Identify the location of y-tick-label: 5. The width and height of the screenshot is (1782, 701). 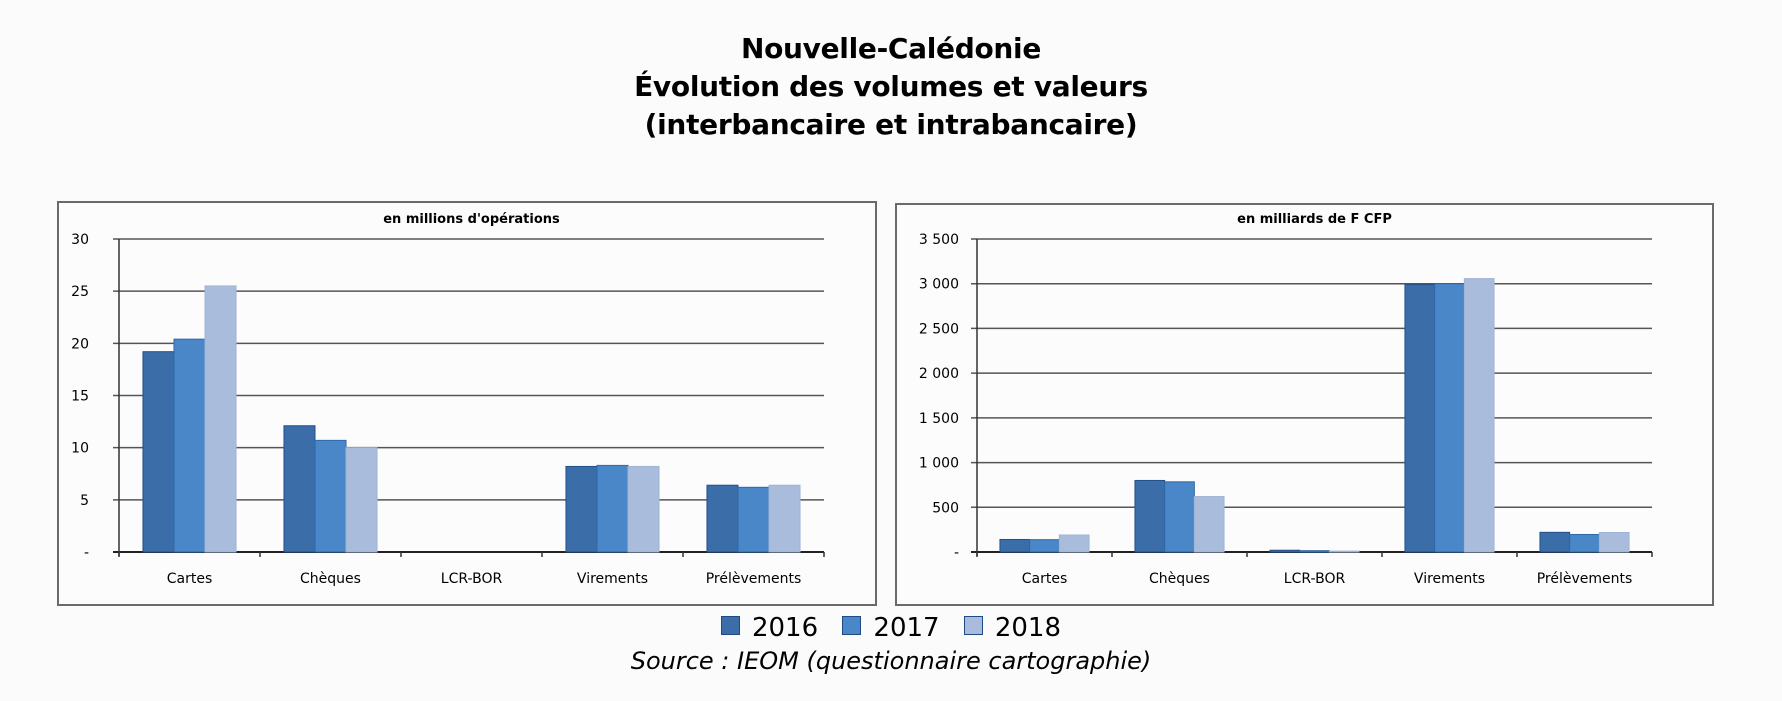
(84, 501).